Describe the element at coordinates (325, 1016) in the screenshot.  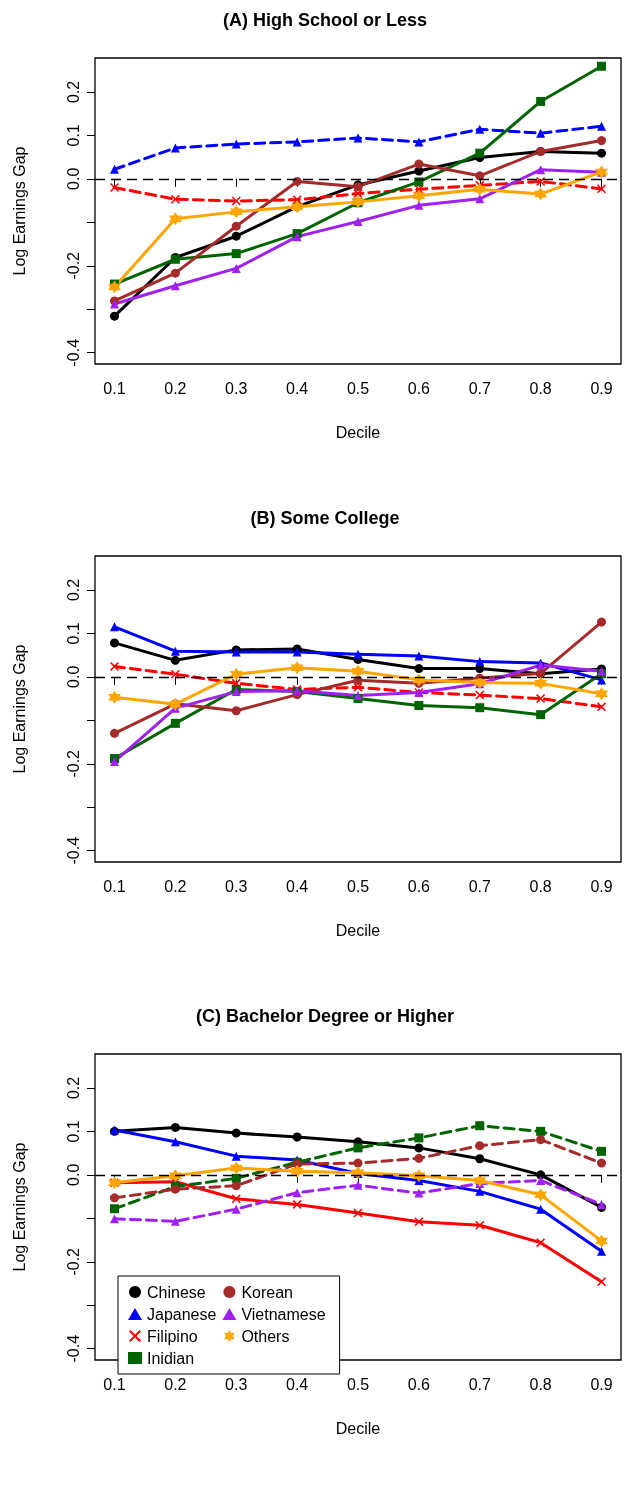
I see `chart-title: (C) Bachelor Degree or Higher` at that location.